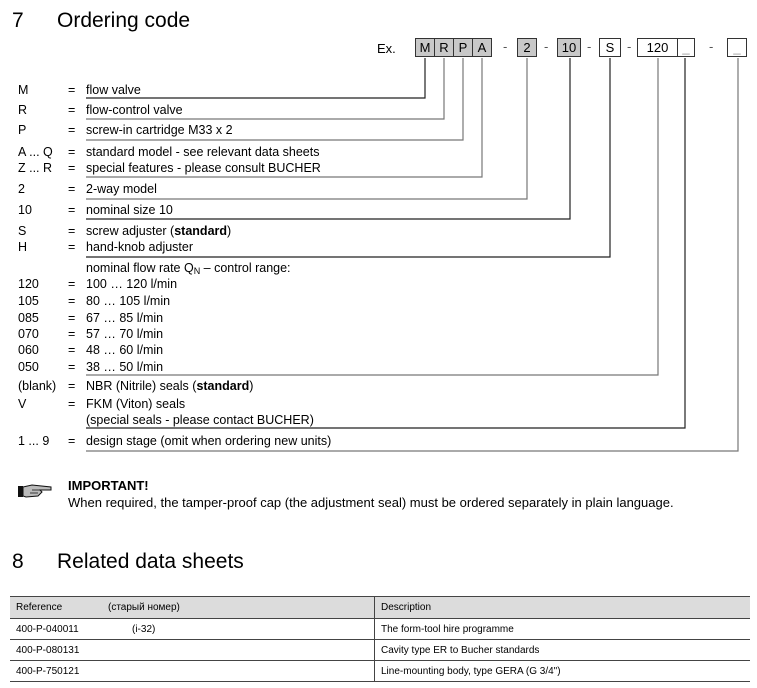  What do you see at coordinates (229, 231) in the screenshot?
I see `description-suffix: )` at bounding box center [229, 231].